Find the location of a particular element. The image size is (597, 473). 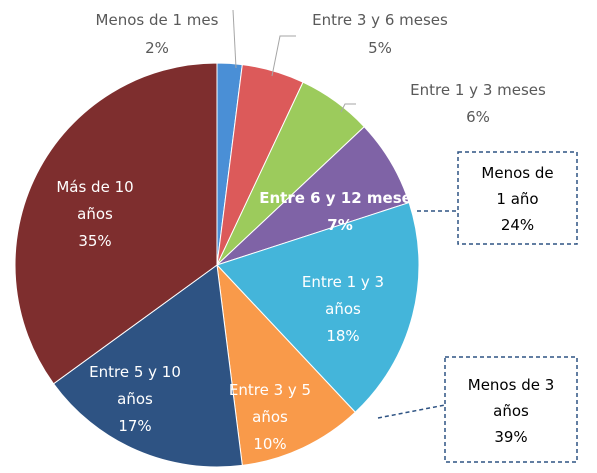

slice-label: Entre 6 y 12 meses is located at coordinates (340, 198).